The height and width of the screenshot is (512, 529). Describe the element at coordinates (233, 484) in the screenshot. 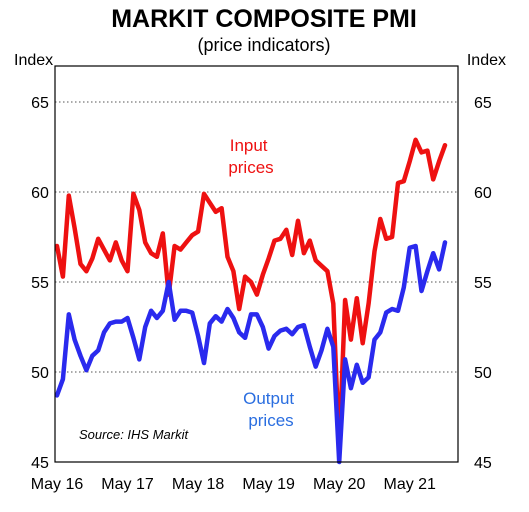

I see `x-tick-labels: May 16 May 17 May 18 May 19 May 20 May 21` at that location.